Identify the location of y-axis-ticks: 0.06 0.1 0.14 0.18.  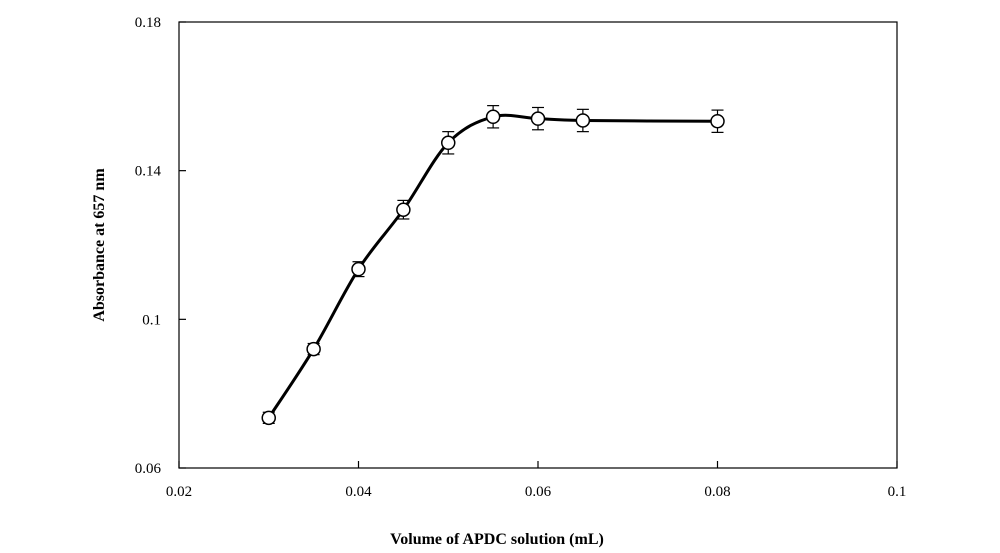
(160, 246).